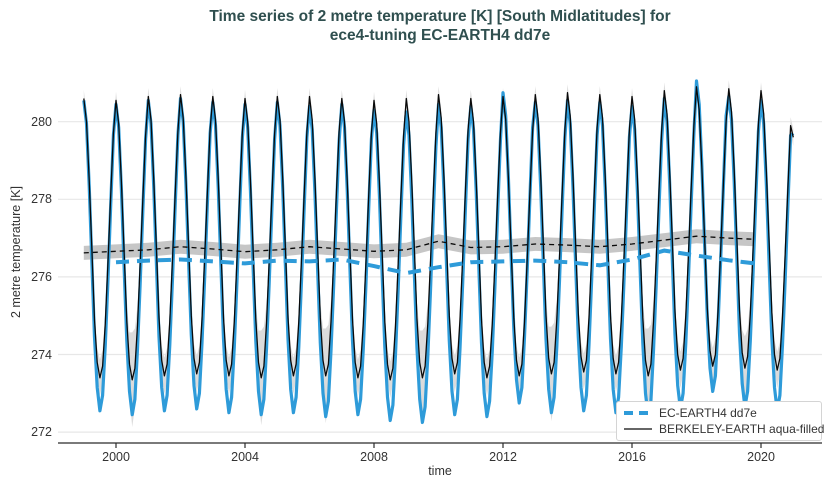 Image resolution: width=832 pixels, height=495 pixels. Describe the element at coordinates (41, 276) in the screenshot. I see `y-tick-label-276: 276` at that location.